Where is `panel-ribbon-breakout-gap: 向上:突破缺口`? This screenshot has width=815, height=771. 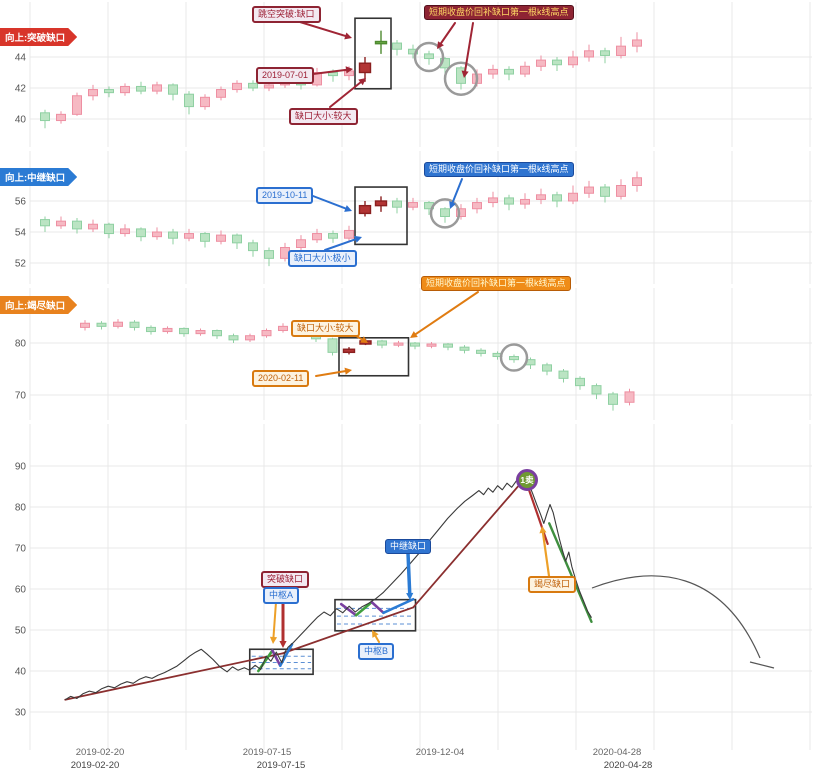 panel-ribbon-breakout-gap: 向上:突破缺口 is located at coordinates (38, 37).